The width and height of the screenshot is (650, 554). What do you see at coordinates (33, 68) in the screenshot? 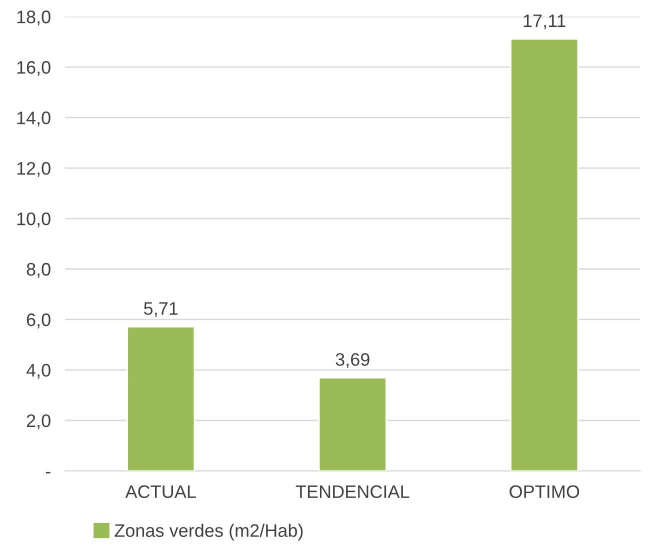
I see `y-tick-label: 16,0` at bounding box center [33, 68].